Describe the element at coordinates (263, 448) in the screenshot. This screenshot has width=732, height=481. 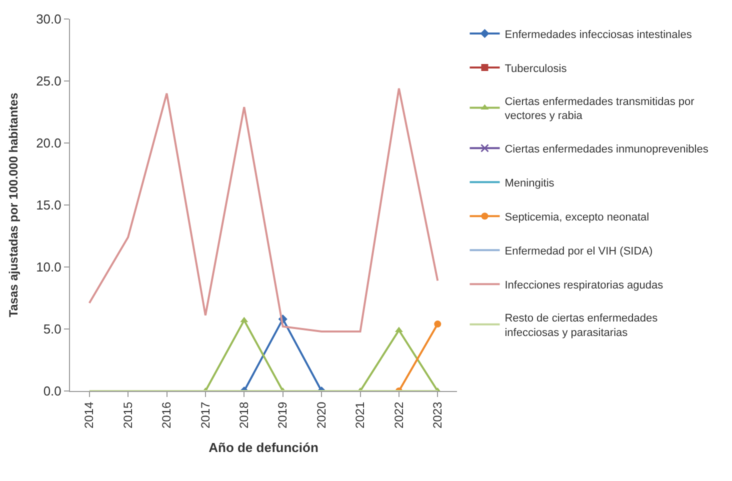
I see `x-axis-title: Año de defunción` at that location.